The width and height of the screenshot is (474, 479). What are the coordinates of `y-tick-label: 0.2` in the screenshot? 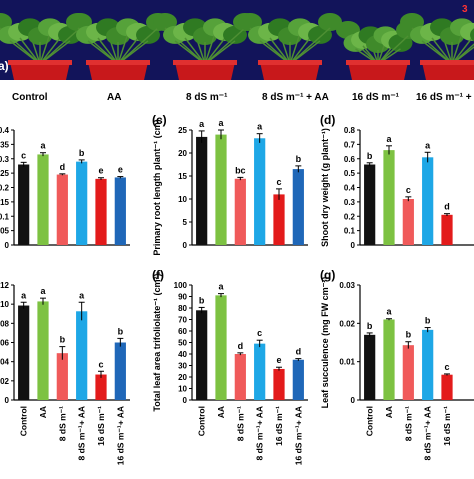 It's located at (5, 188).